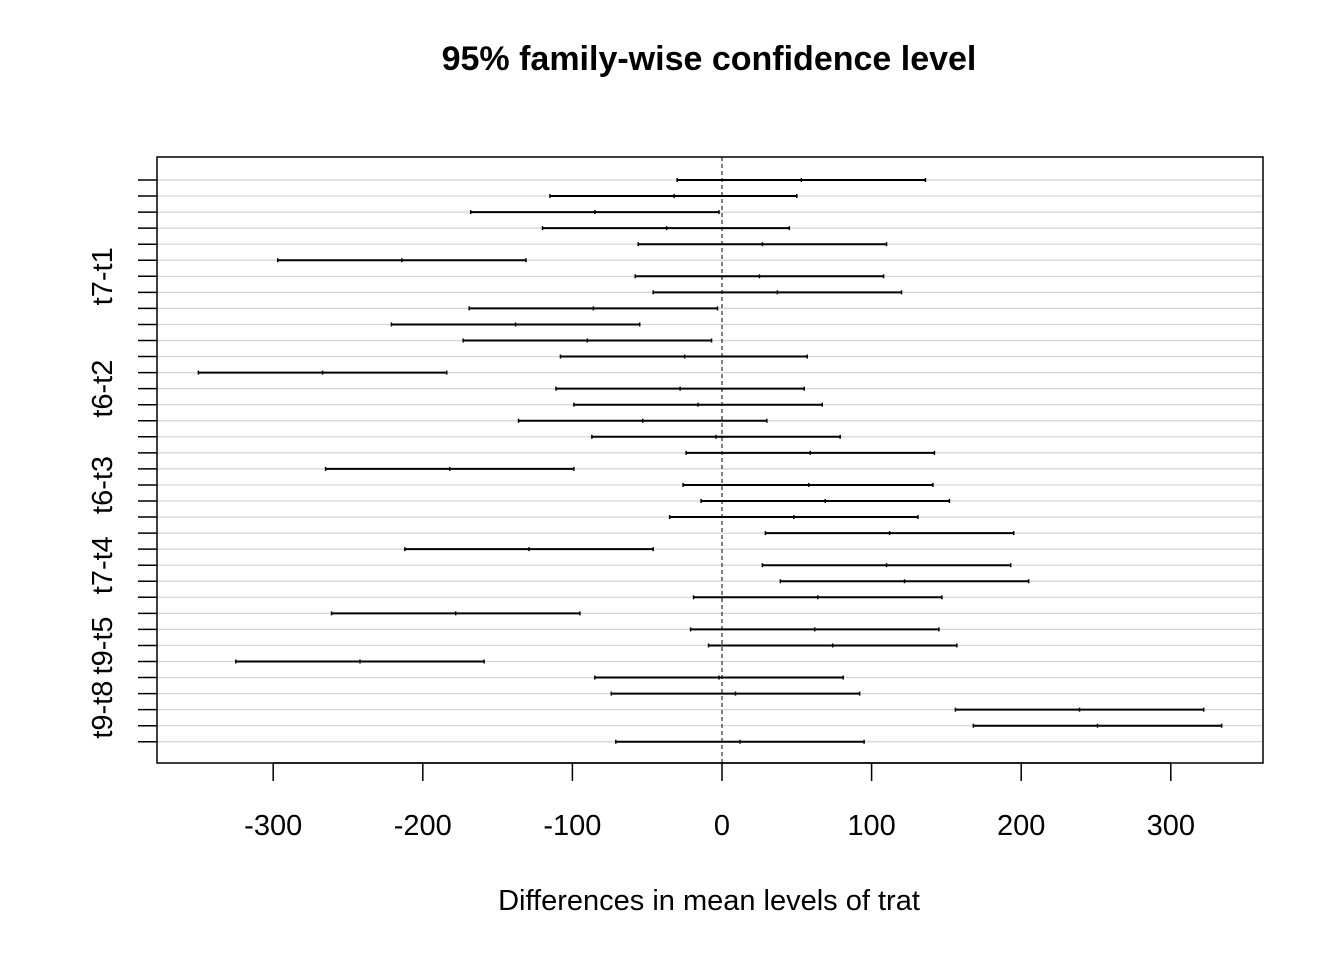 Image resolution: width=1344 pixels, height=960 pixels. Describe the element at coordinates (103, 485) in the screenshot. I see `y-tick-label: t6-t3` at that location.